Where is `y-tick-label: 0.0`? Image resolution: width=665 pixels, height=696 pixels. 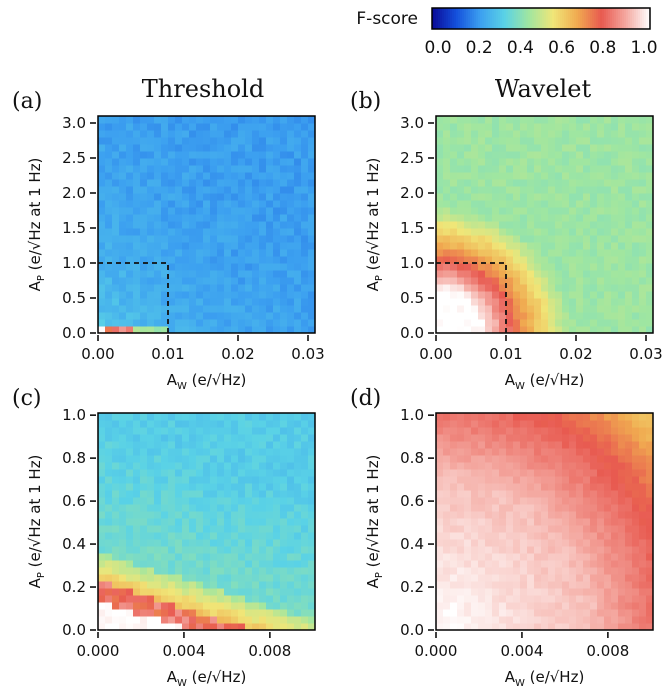
y-tick-label: 0.0 is located at coordinates (74, 630).